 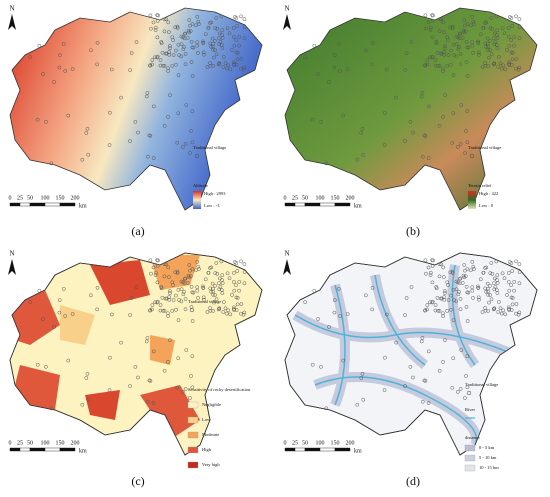 What do you see at coordinates (20, 198) in the screenshot?
I see `scale-tick-label: 25` at bounding box center [20, 198].